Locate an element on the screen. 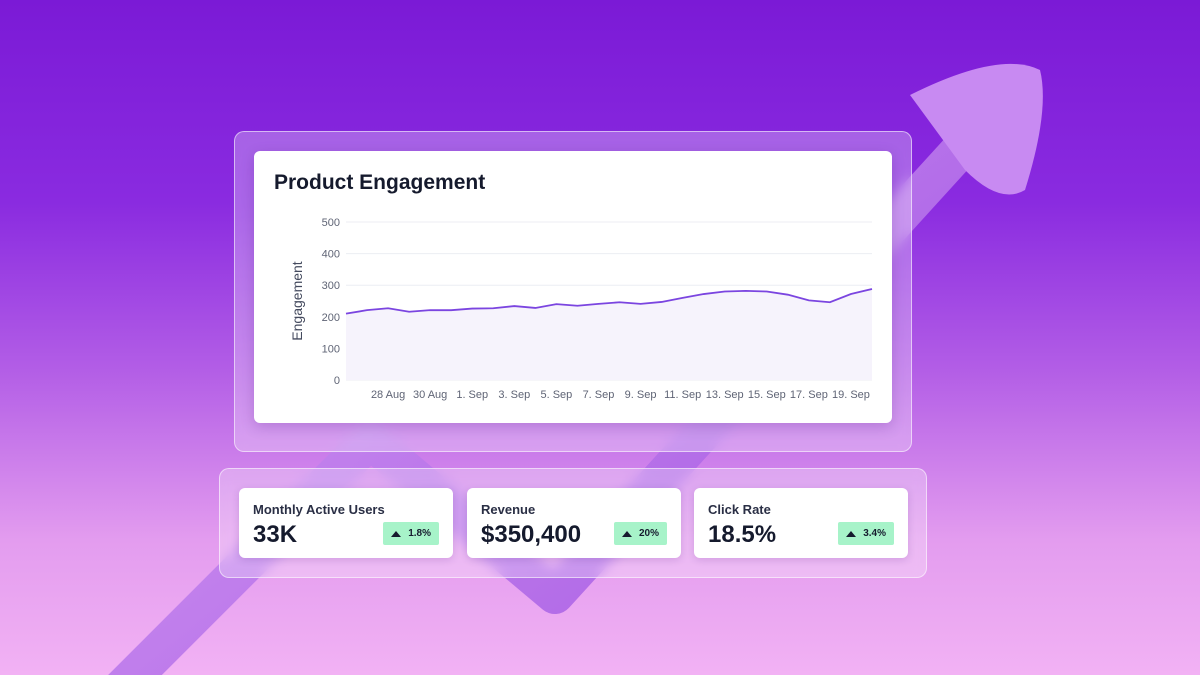  x-tick-label: 7. Sep is located at coordinates (599, 395).